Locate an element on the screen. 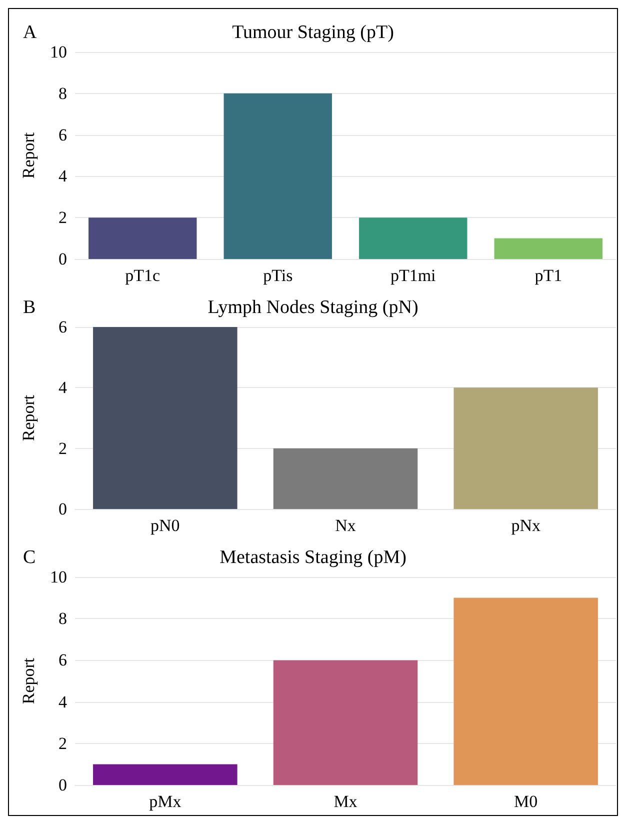  text: B is located at coordinates (29, 307).